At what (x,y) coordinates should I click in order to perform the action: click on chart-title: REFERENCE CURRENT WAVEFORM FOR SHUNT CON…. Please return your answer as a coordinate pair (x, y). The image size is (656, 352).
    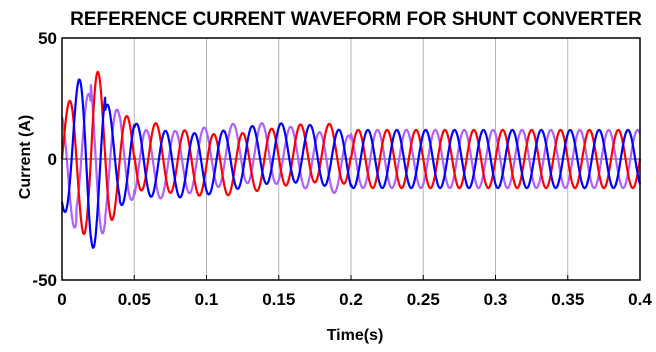
    Looking at the image, I should click on (356, 19).